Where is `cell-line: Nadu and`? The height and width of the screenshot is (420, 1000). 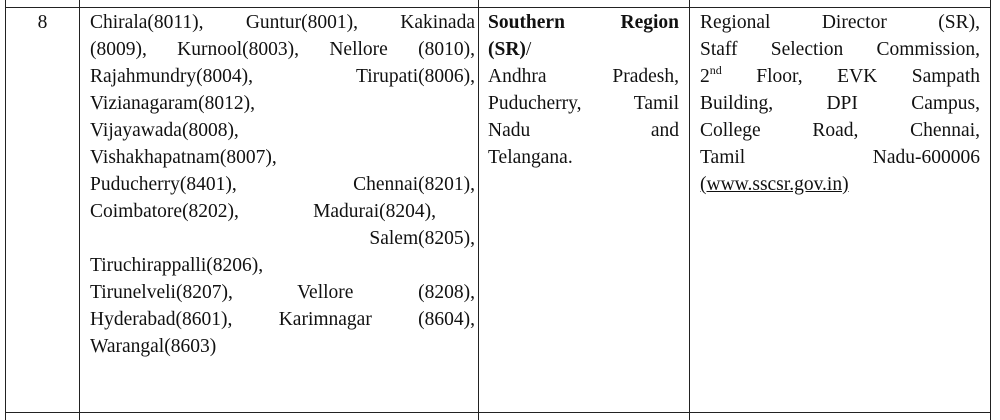
cell-line: Nadu and is located at coordinates (583, 130).